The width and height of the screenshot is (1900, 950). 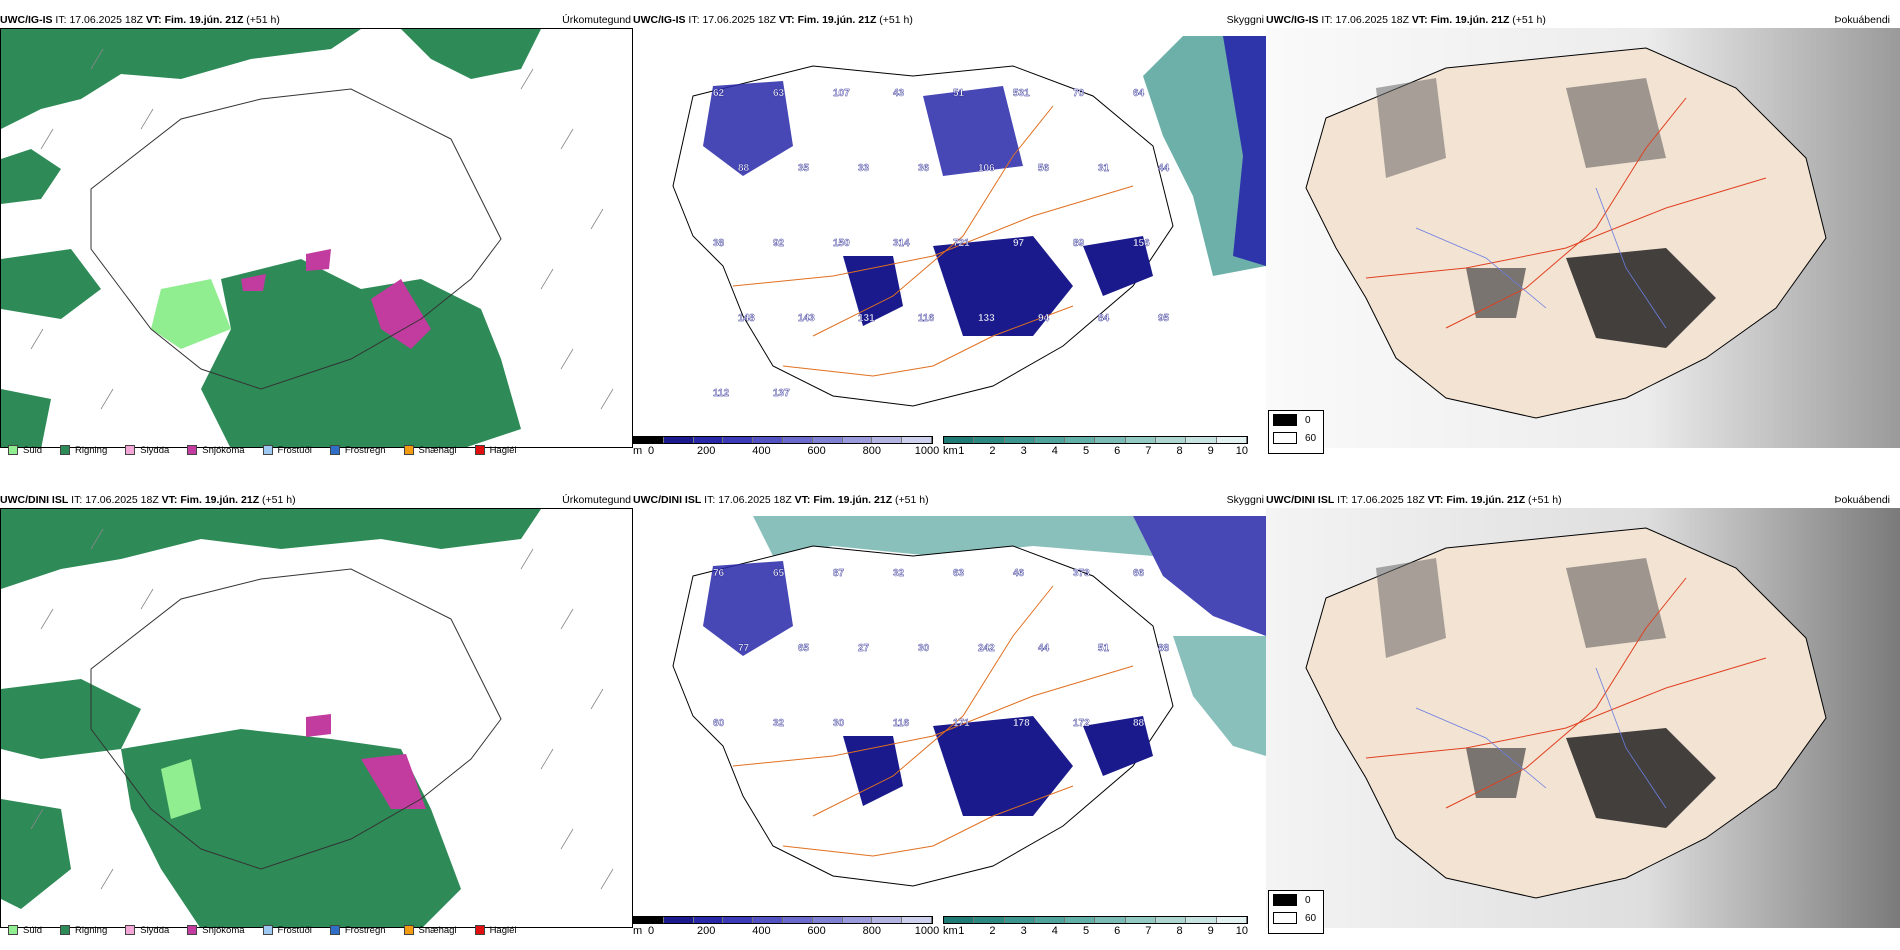 I want to click on cloud-base-label: 131, so click(x=866, y=318).